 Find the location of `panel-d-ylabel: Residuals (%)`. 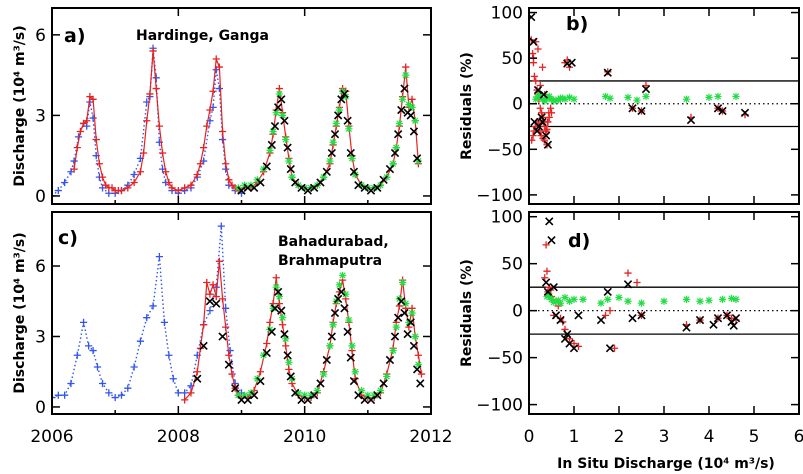

panel-d-ylabel: Residuals (%) is located at coordinates (467, 313).